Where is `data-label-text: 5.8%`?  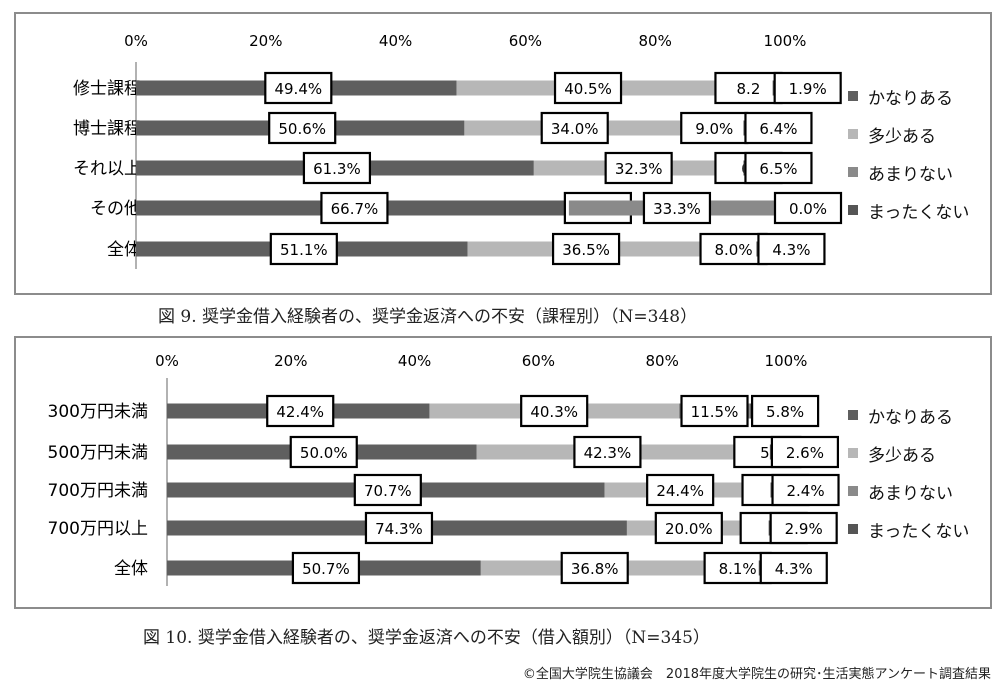
data-label-text: 5.8% is located at coordinates (785, 412).